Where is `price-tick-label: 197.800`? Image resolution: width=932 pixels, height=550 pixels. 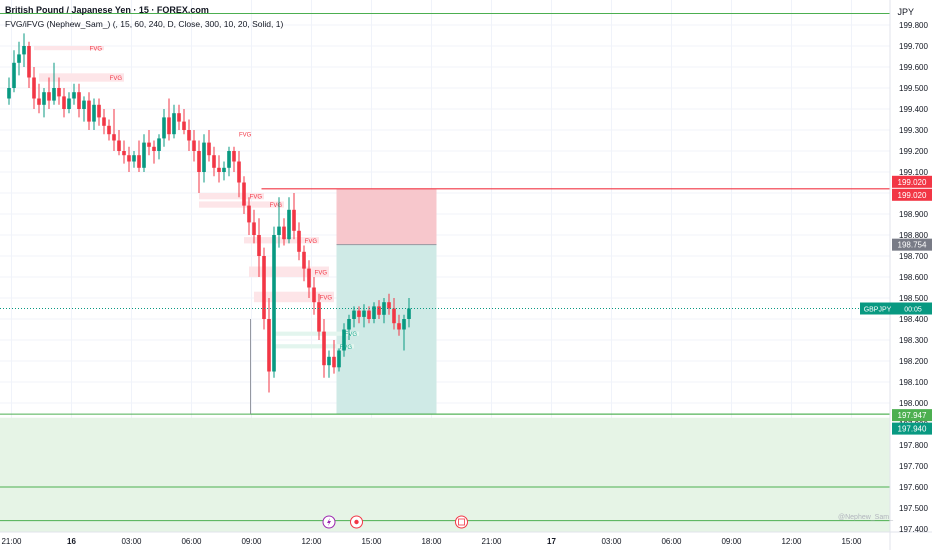
price-tick-label: 197.800 is located at coordinates (913, 445).